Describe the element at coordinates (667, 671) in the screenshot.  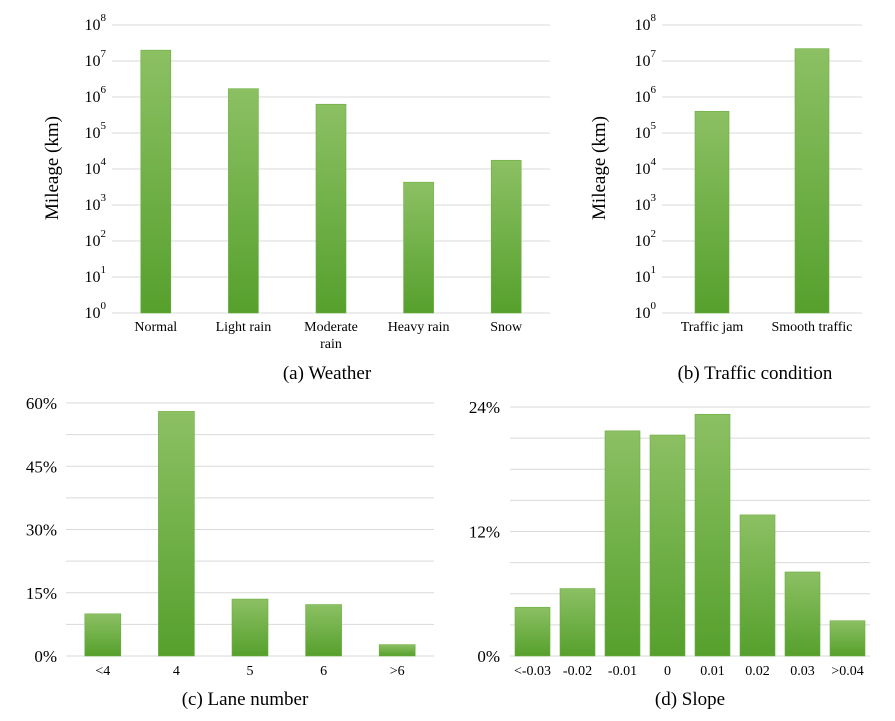
I see `panel-d-category-label: 0` at that location.